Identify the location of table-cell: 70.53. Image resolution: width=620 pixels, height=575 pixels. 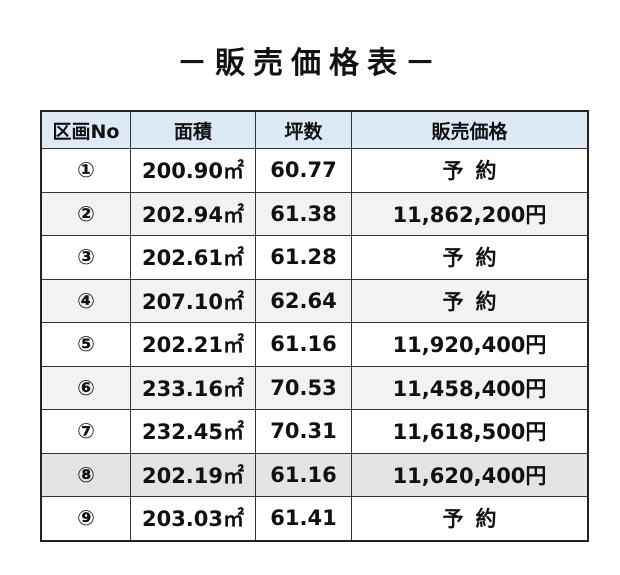
(303, 387).